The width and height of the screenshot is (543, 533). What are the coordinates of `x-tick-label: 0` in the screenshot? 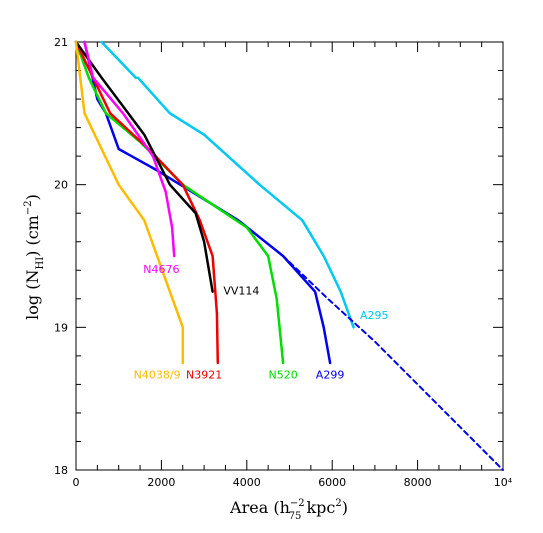 It's located at (76, 482).